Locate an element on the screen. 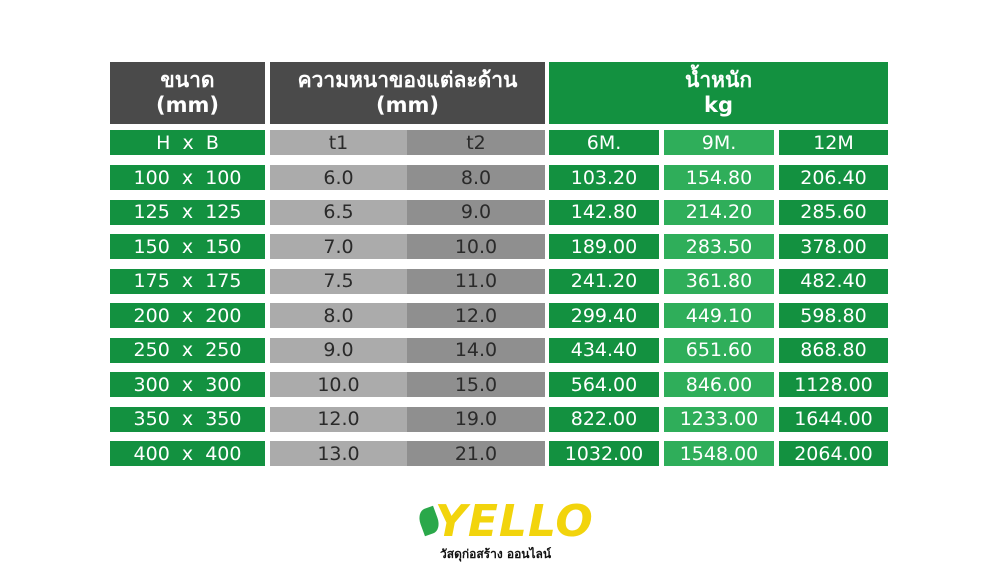 This screenshot has width=1000, height=585. table-cell: 13.0 is located at coordinates (338, 453).